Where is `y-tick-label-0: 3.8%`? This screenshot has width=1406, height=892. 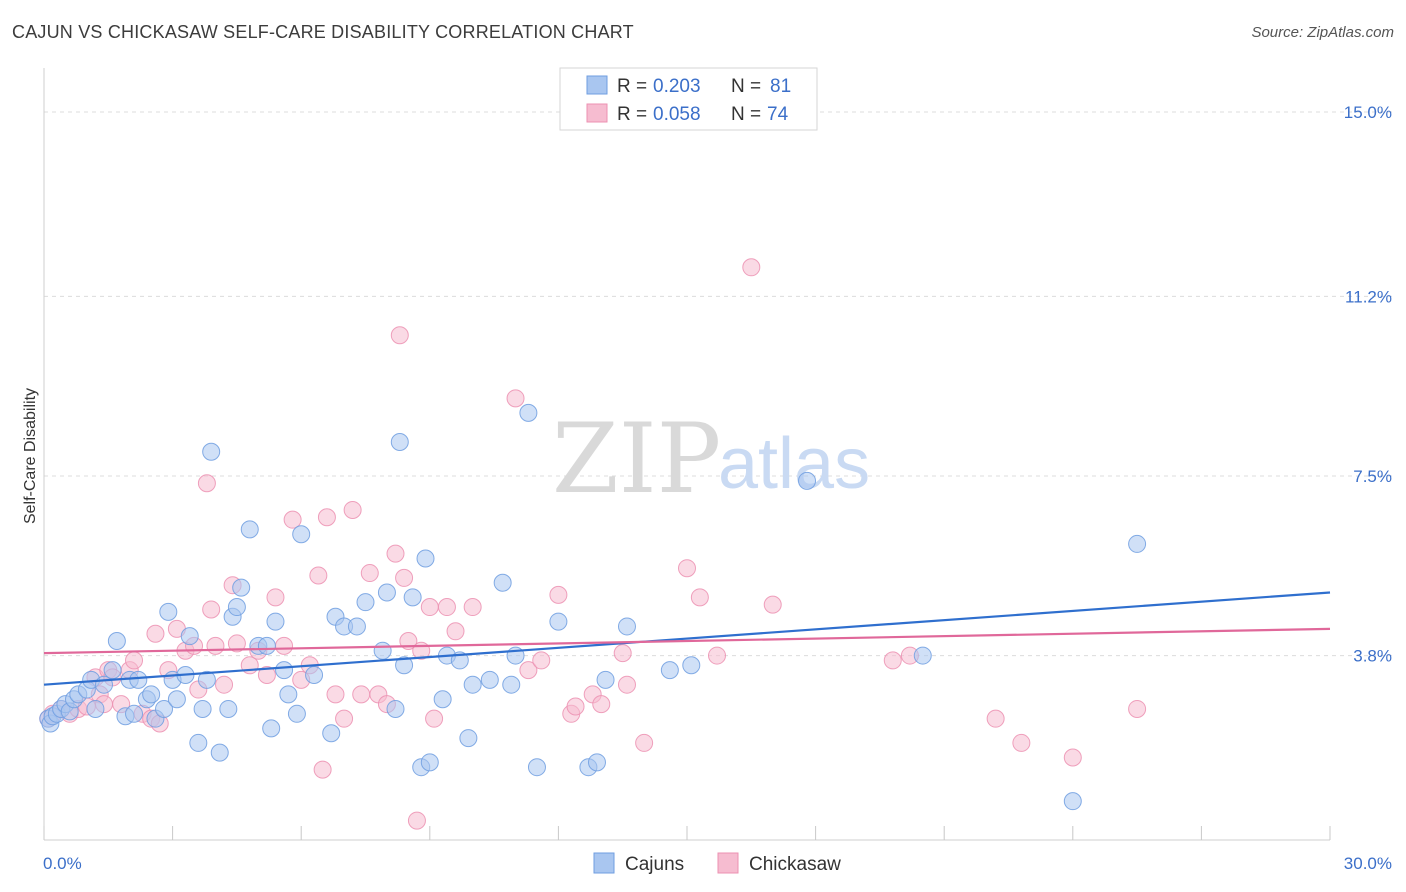
y-tick-label-0: 3.8% is located at coordinates (1372, 656).